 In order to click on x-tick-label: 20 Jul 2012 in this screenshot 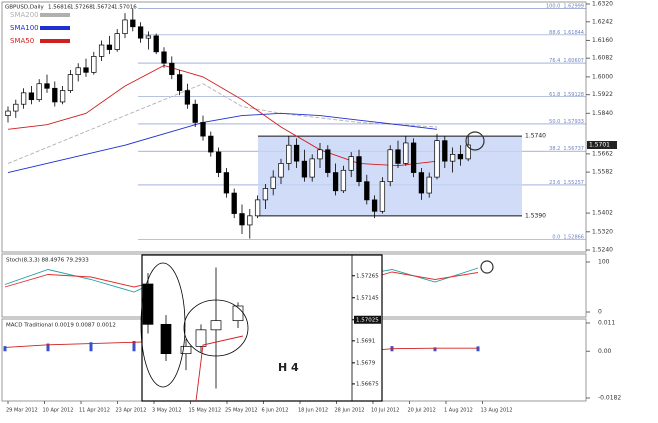, I will do `click(422, 411)`.